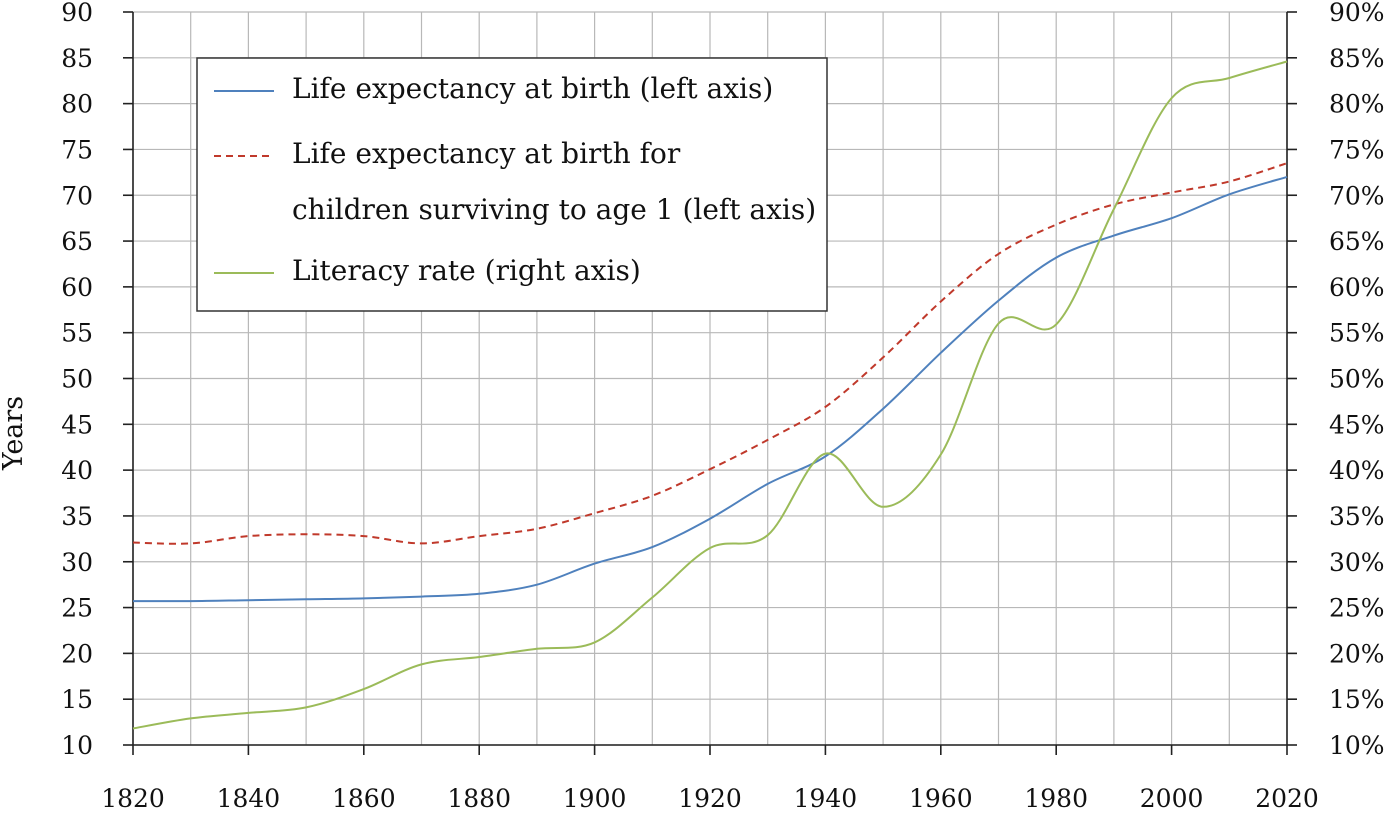  What do you see at coordinates (77, 424) in the screenshot?
I see `left-tick-label: 45` at bounding box center [77, 424].